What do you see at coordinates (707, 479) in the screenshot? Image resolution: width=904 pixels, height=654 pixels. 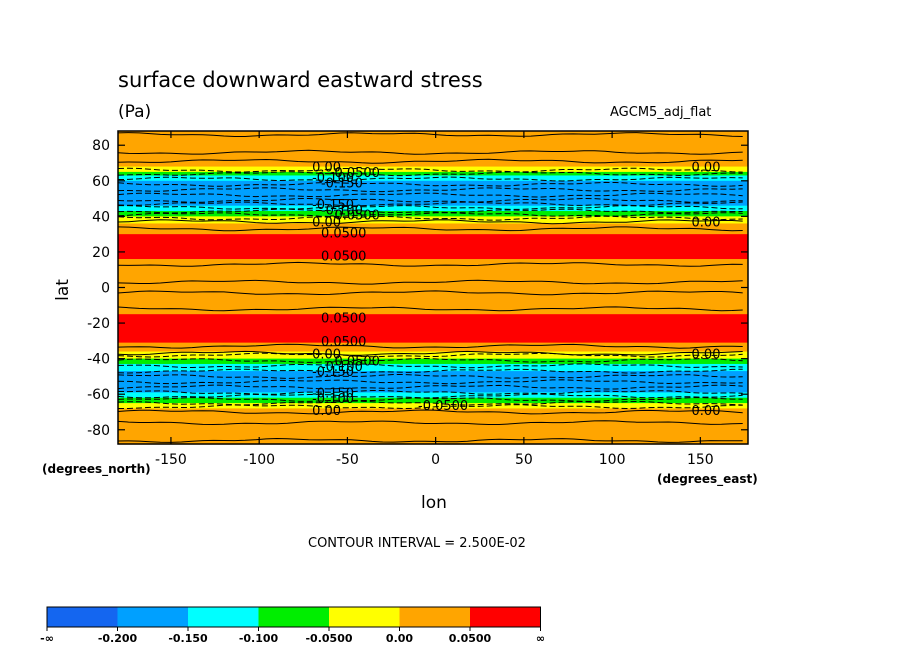 I see `x-axis-unit: (degrees_east)` at bounding box center [707, 479].